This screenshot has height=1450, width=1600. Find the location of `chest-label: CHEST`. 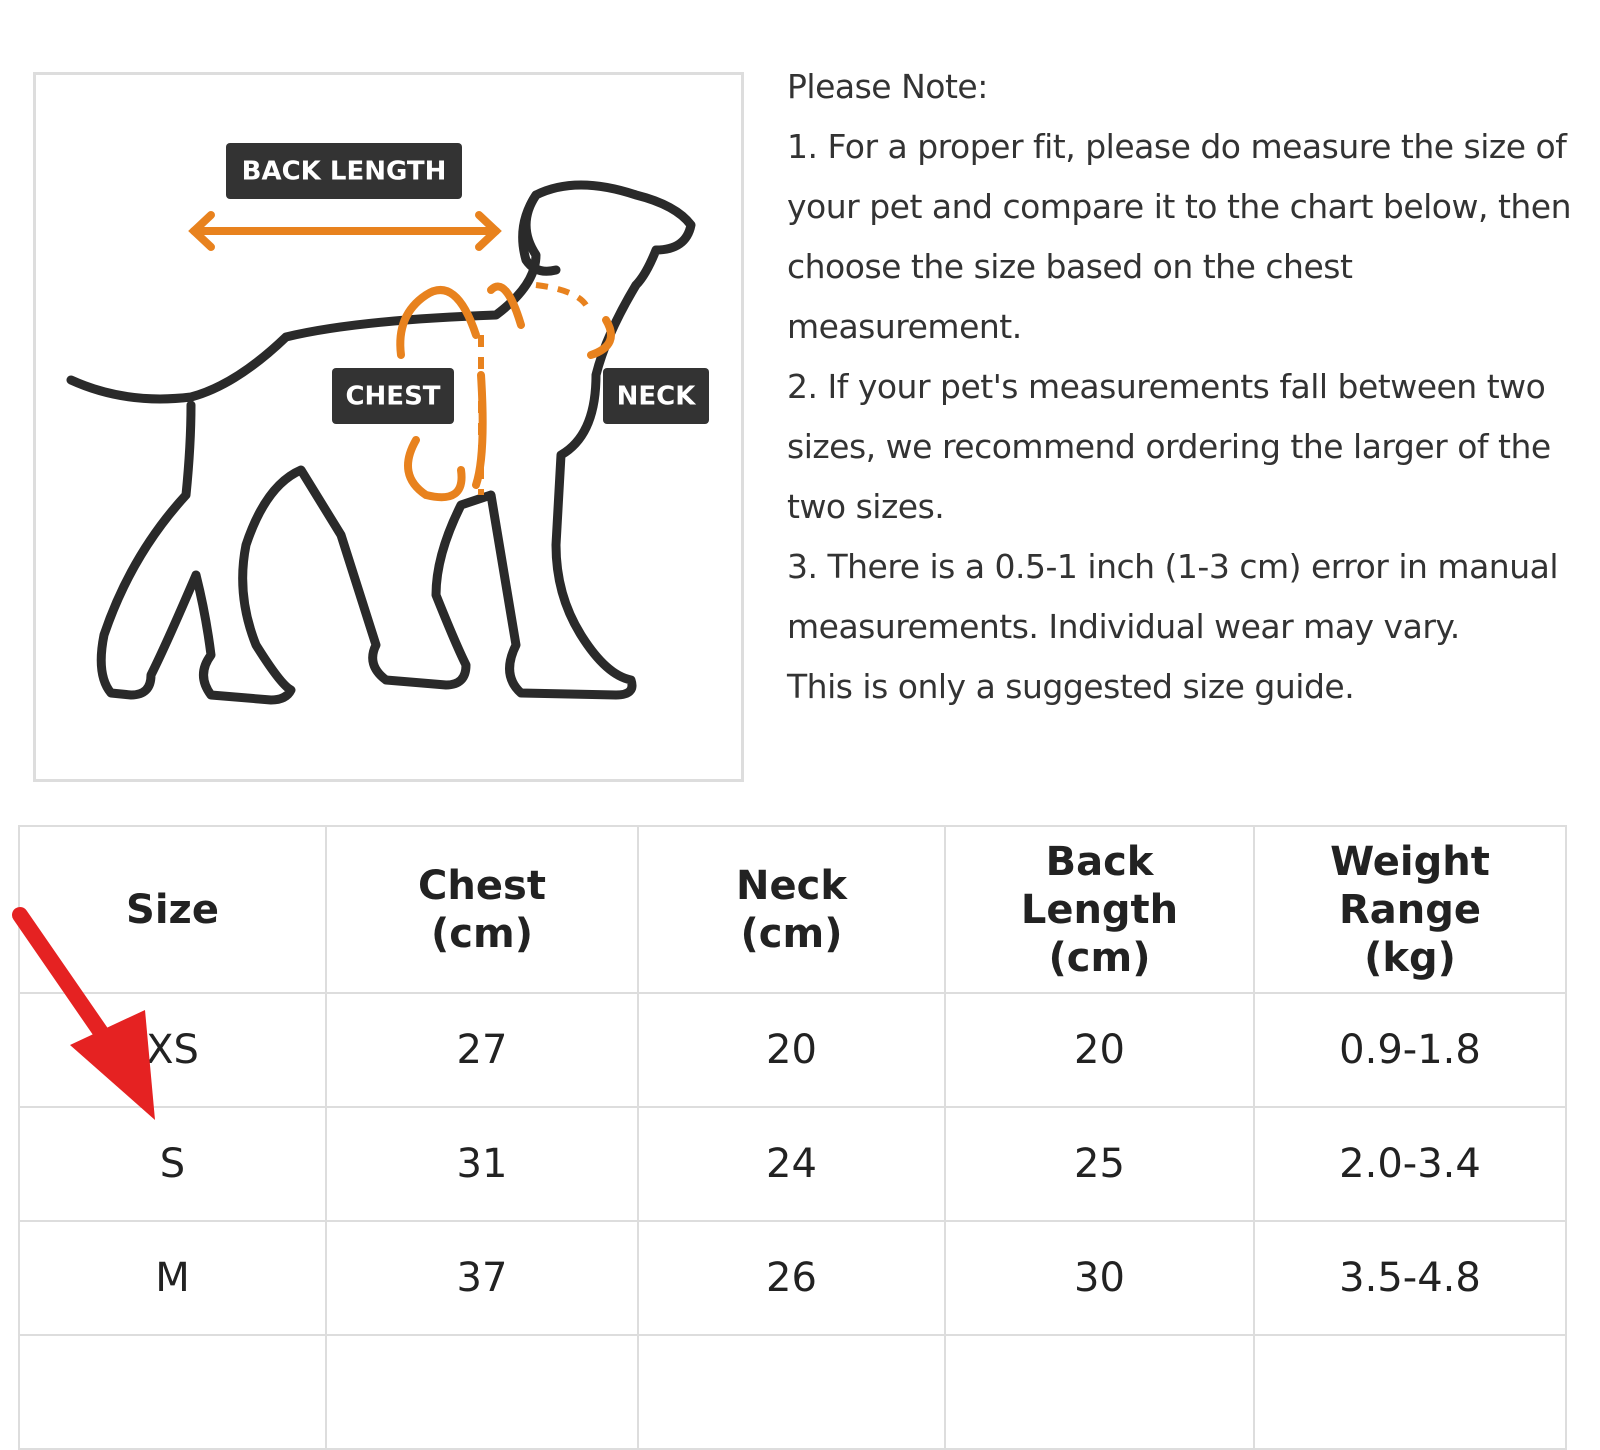

chest-label: CHEST is located at coordinates (392, 397).